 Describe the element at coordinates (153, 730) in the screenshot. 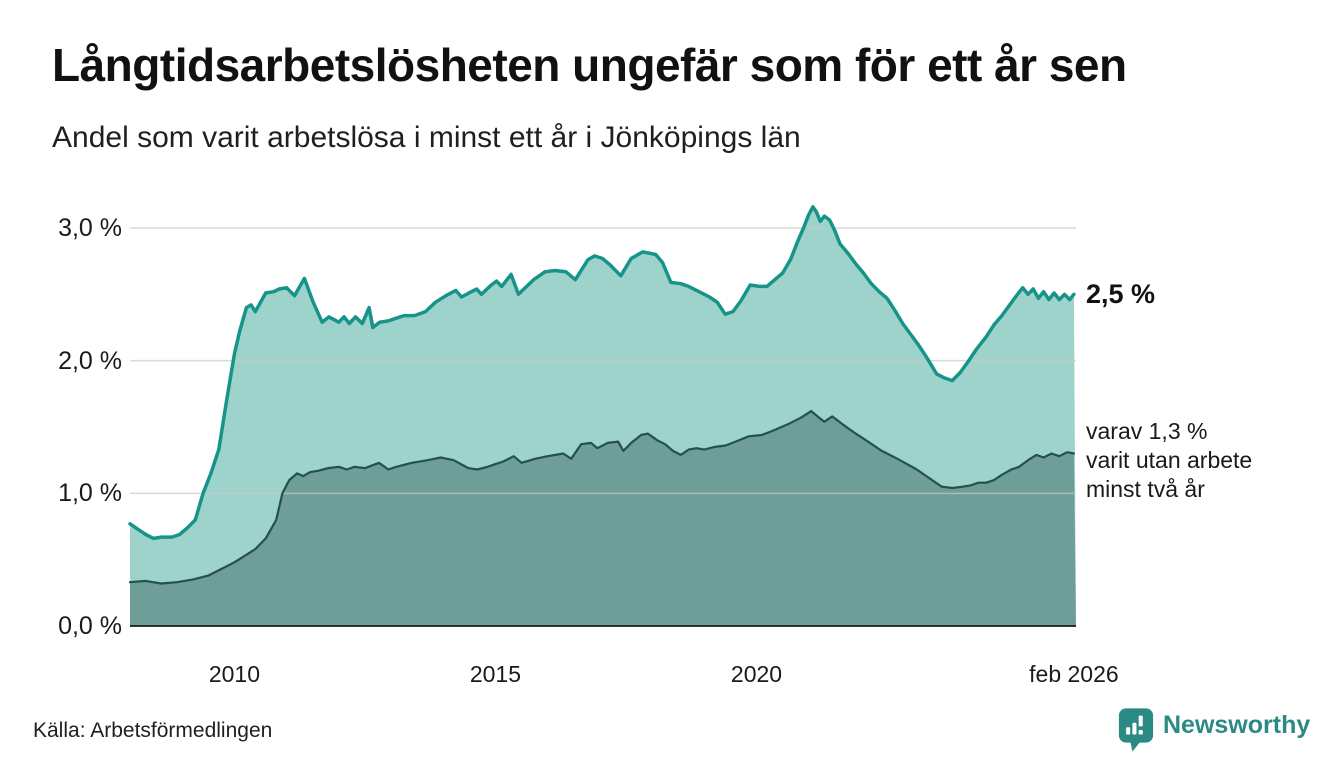

I see `source-credit: Källa: Arbetsförmedlingen` at that location.